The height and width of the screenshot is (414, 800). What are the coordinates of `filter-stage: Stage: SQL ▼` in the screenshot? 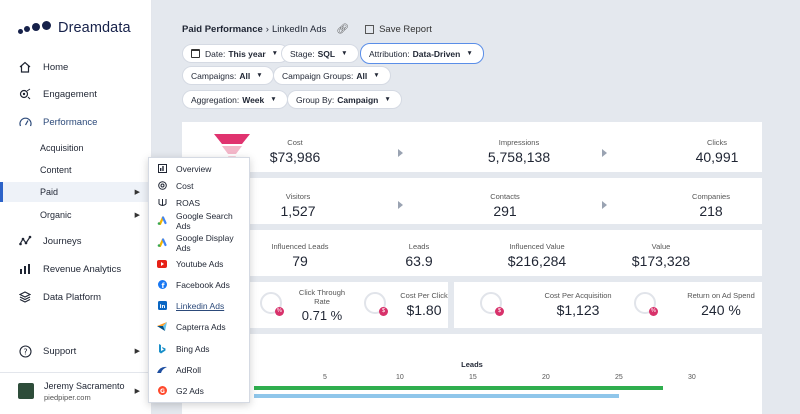 It's located at (320, 53).